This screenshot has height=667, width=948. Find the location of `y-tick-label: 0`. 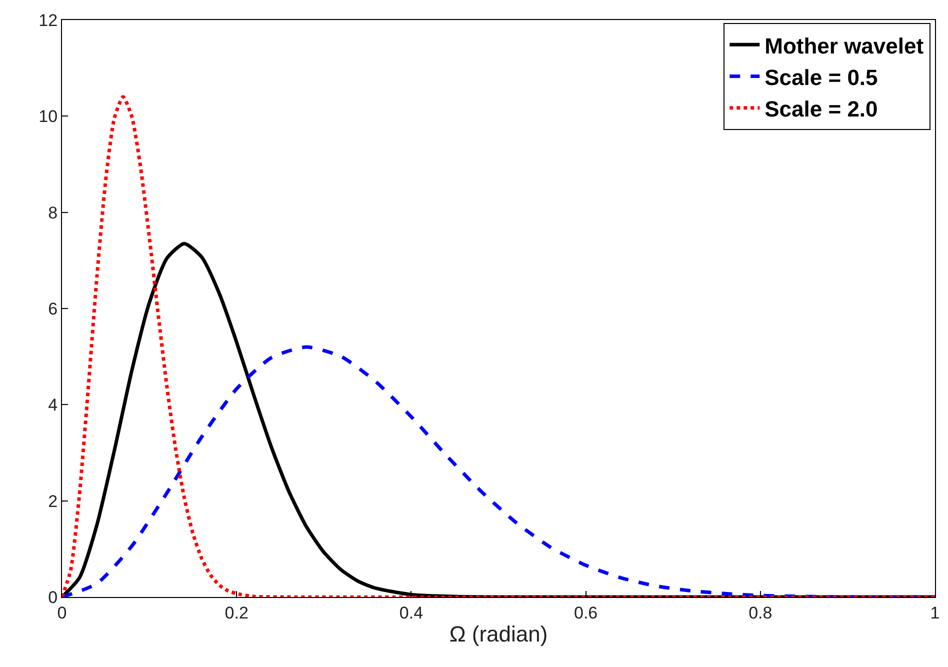

y-tick-label: 0 is located at coordinates (53, 597).